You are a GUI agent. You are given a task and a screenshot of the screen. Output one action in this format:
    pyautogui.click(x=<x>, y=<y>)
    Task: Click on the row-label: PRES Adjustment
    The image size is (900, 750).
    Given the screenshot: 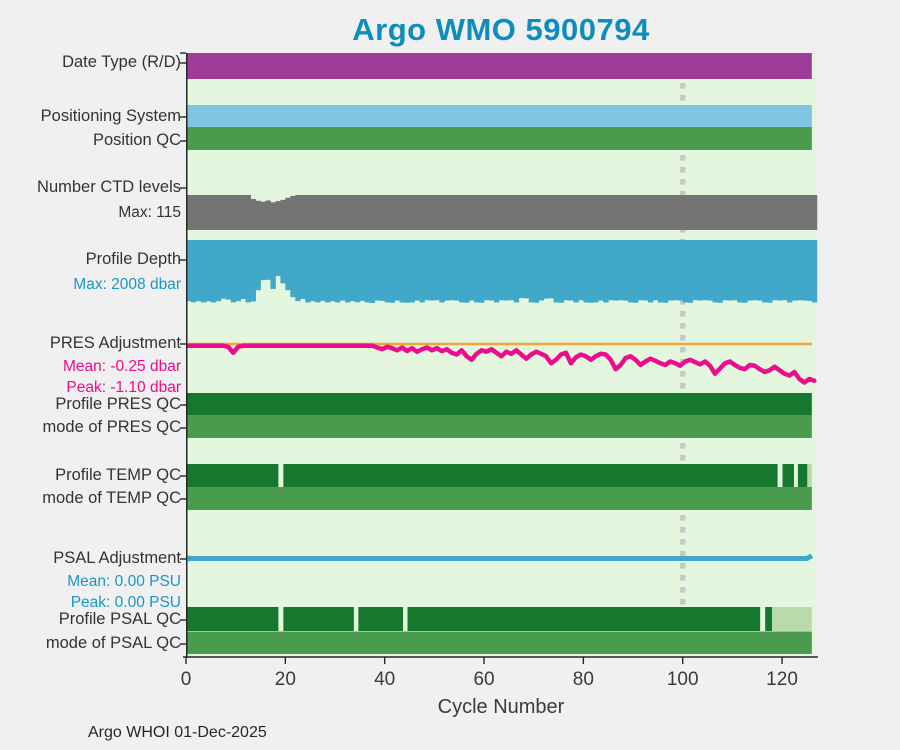 What is the action you would take?
    pyautogui.click(x=115, y=342)
    